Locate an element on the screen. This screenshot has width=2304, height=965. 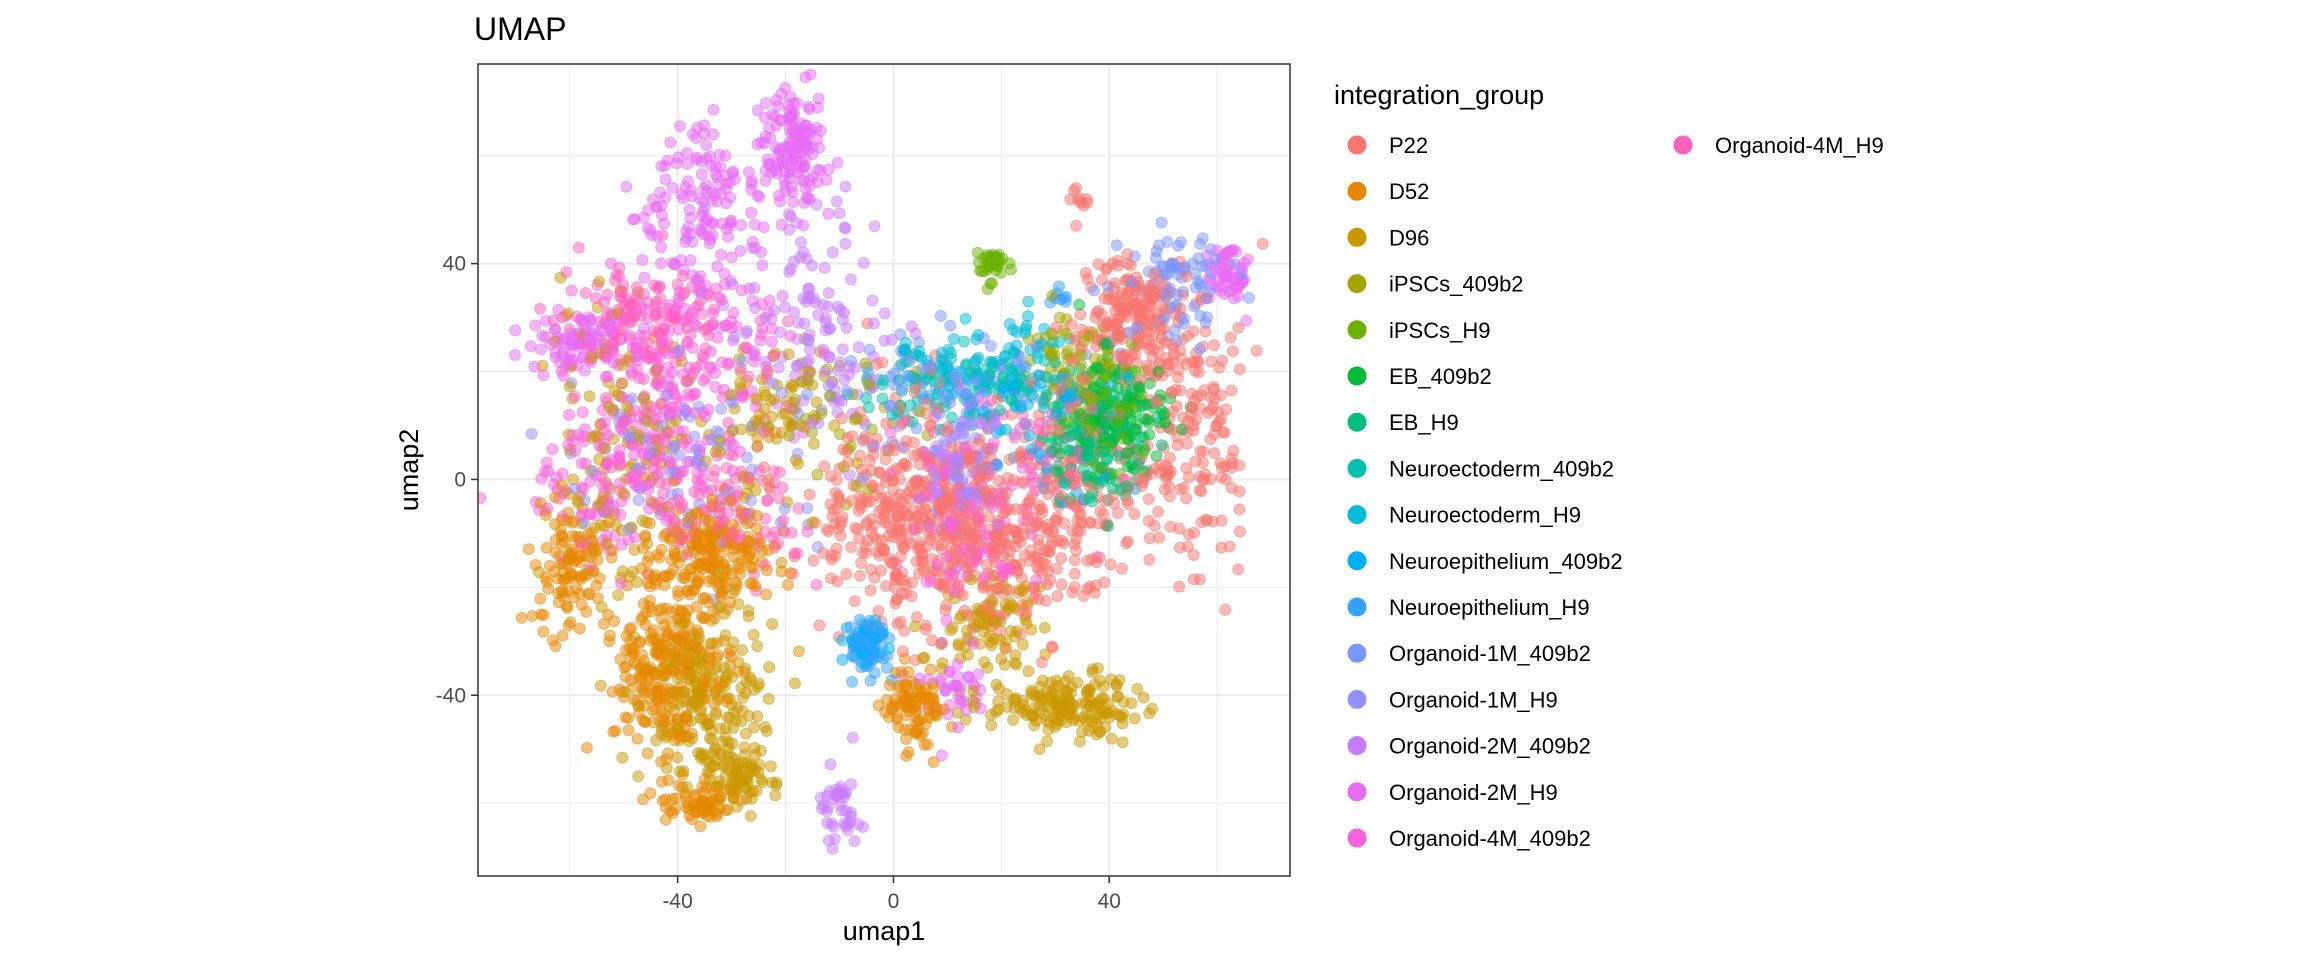
point-neuroectoderm-409b2 is located at coordinates (1058, 406).